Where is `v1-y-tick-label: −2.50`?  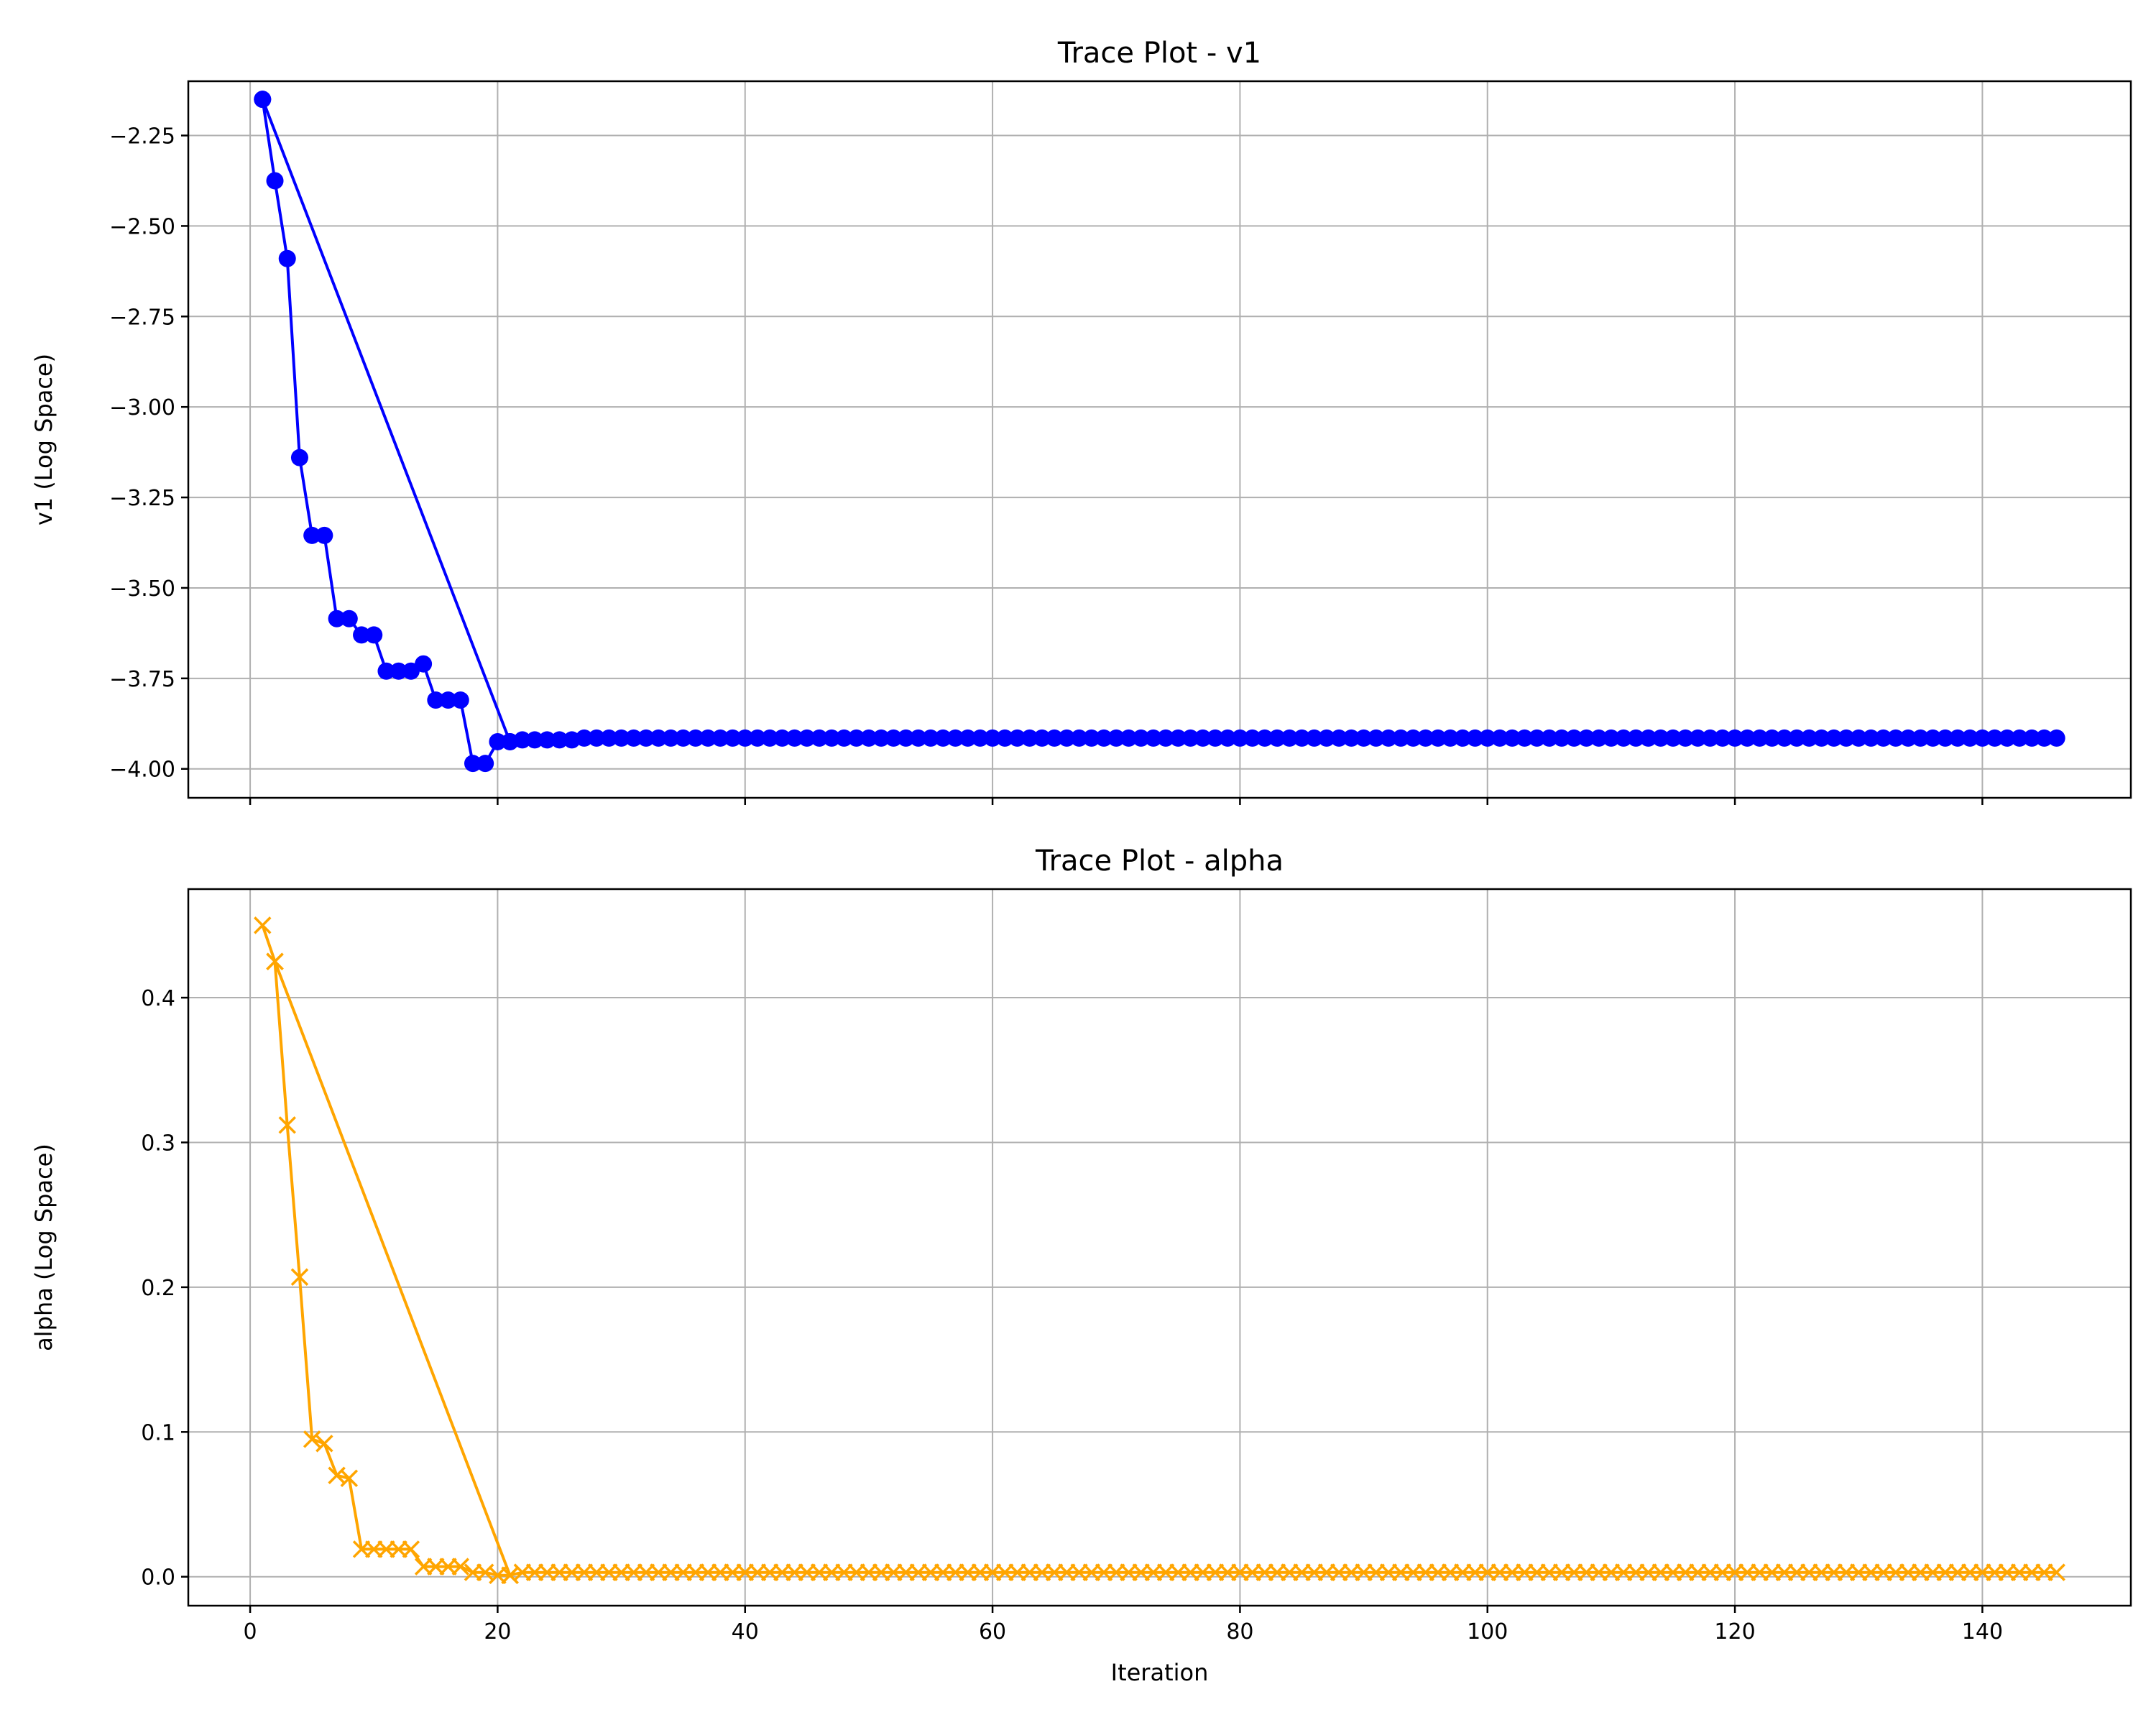
v1-y-tick-label: −2.50 is located at coordinates (142, 226).